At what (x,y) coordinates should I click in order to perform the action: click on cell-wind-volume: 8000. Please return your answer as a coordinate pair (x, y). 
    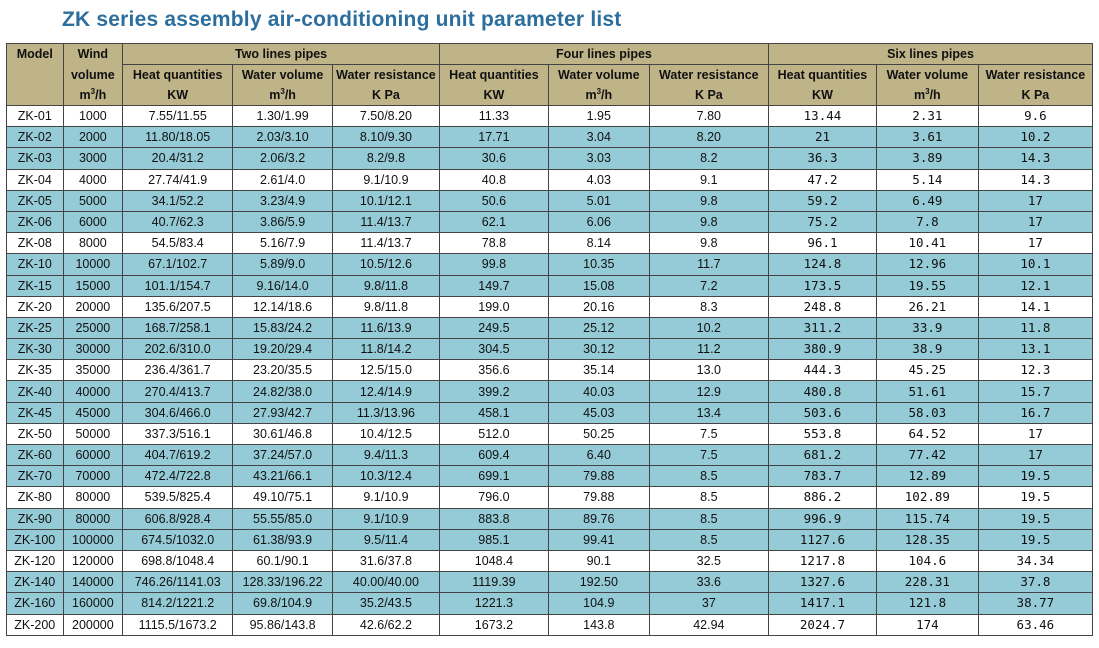
    Looking at the image, I should click on (93, 243).